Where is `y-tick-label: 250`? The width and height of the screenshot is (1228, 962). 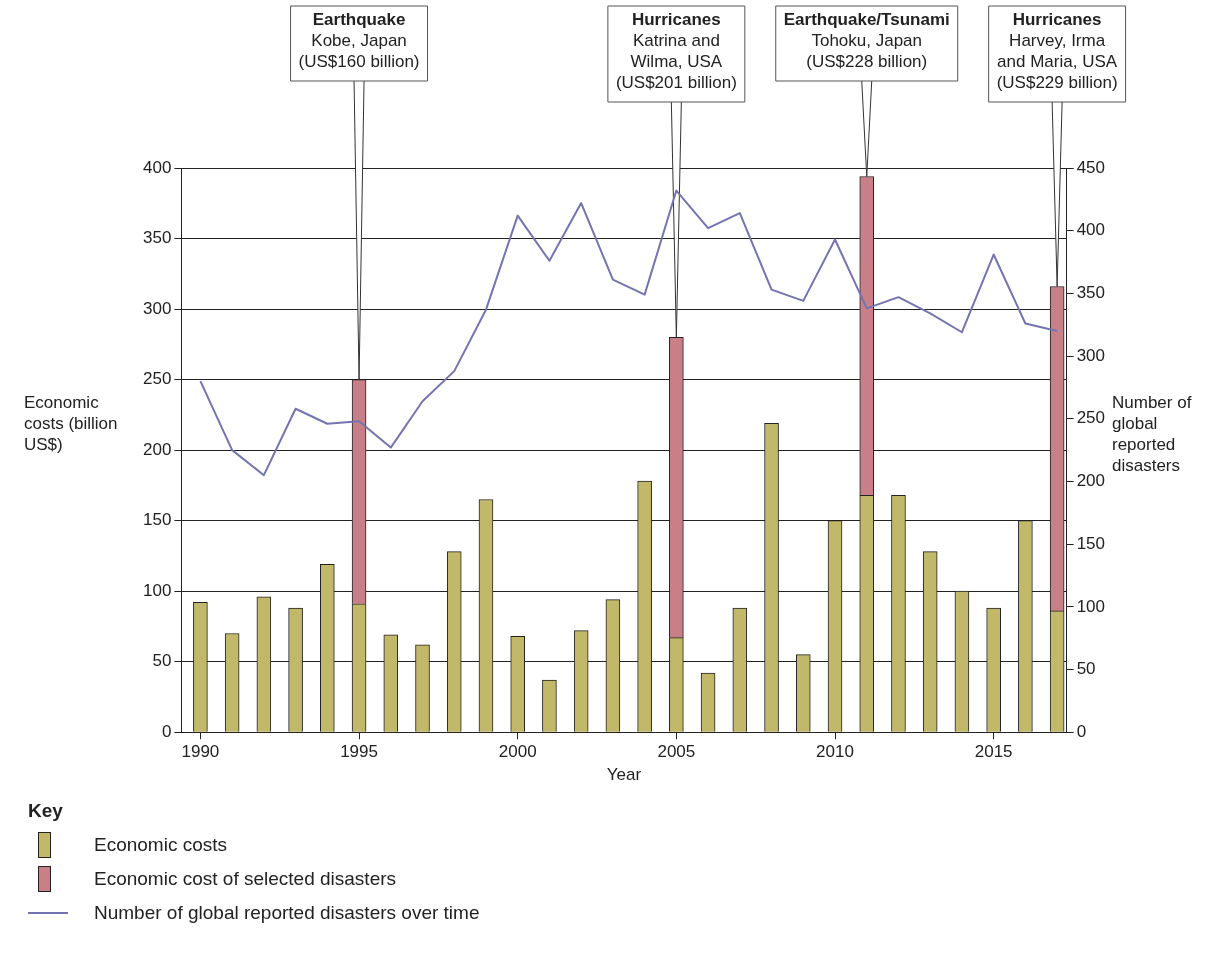
y-tick-label: 250 is located at coordinates (157, 379).